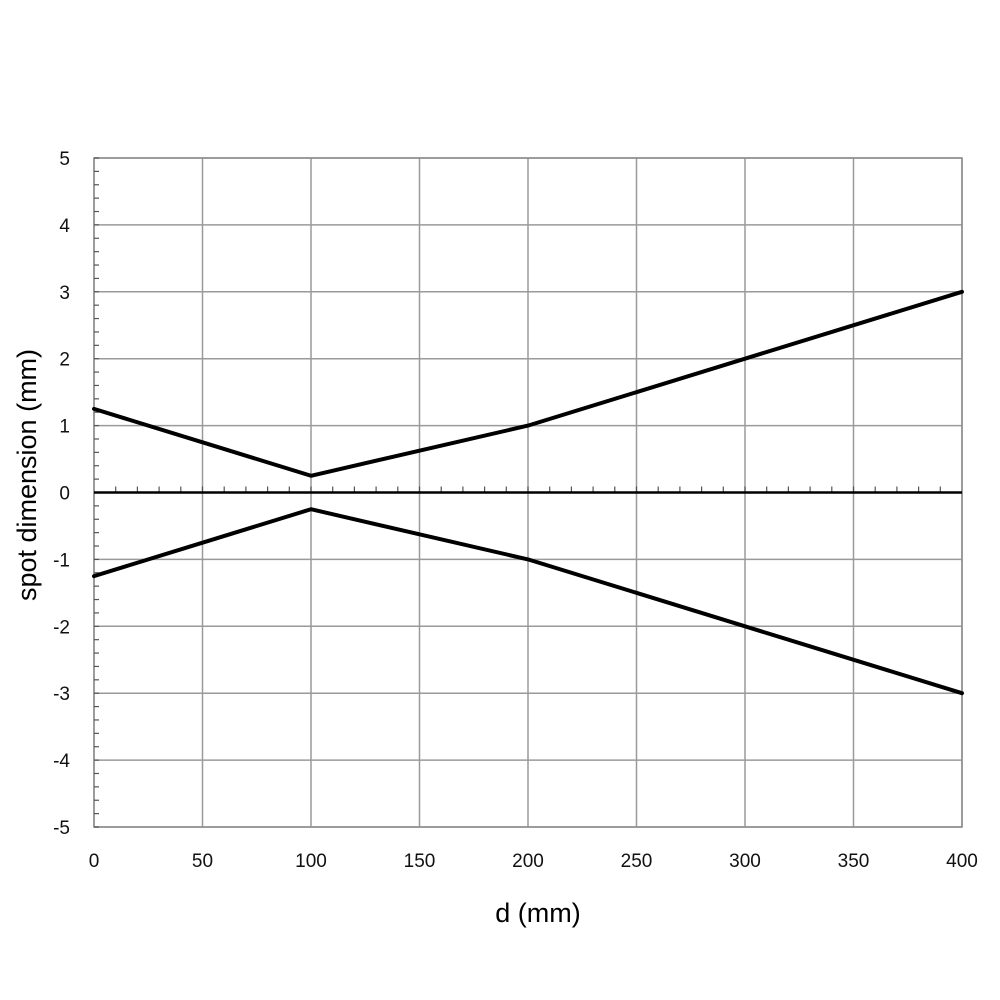 The image size is (1000, 1000). I want to click on y-tick-labels: 5 4 3 2 1 0 -1 -2 -3 -4 -5, so click(61, 494).